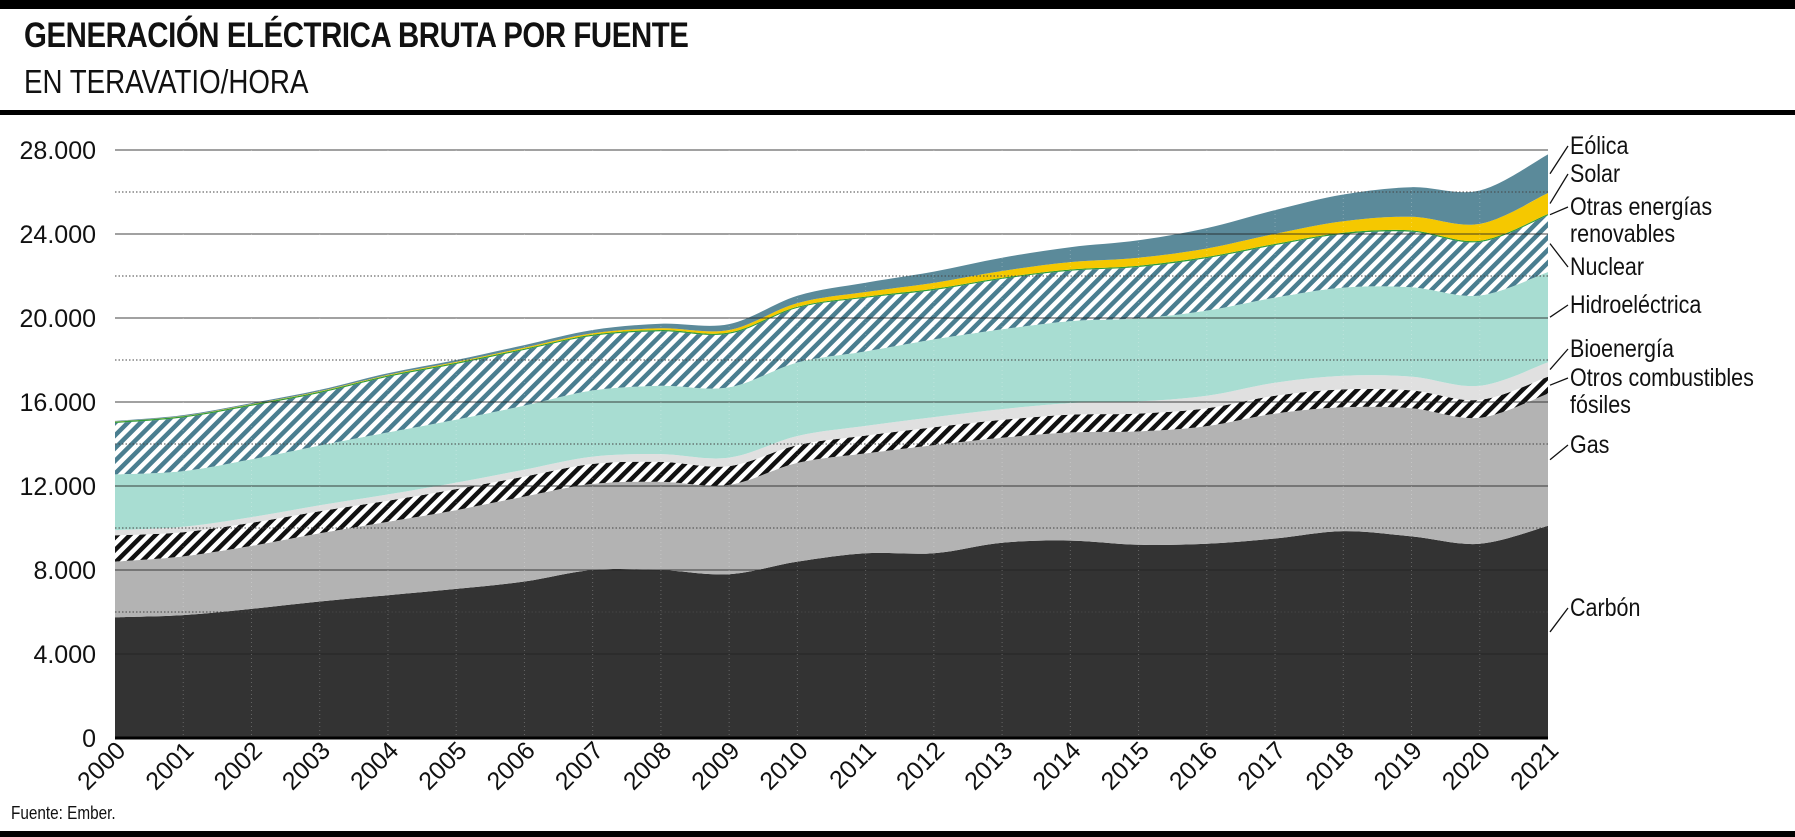 This screenshot has height=837, width=1795. What do you see at coordinates (920, 765) in the screenshot?
I see `x-tick-label: 2012` at bounding box center [920, 765].